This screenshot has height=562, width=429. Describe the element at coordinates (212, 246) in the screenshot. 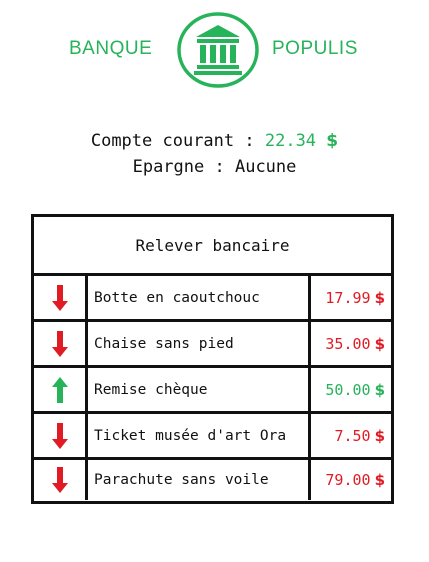

I see `statement-title: Relever bancaire` at that location.